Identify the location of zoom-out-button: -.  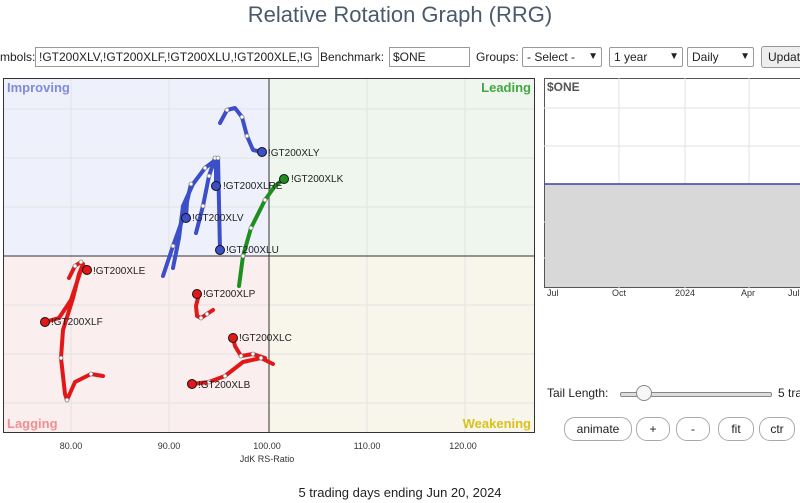
(693, 429).